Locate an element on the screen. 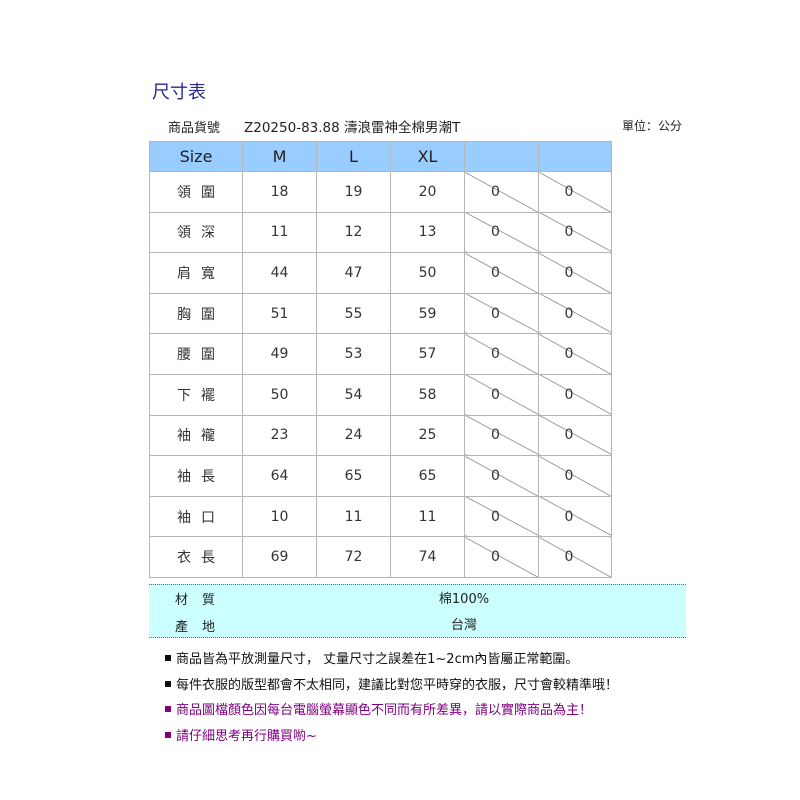 The height and width of the screenshot is (800, 800). cell-value: 12 is located at coordinates (353, 232).